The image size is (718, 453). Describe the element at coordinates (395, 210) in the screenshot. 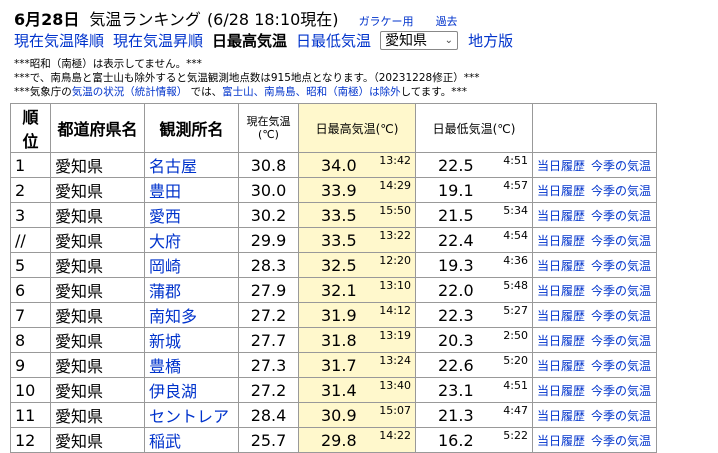

I see `max-temp-time: 15:50` at that location.